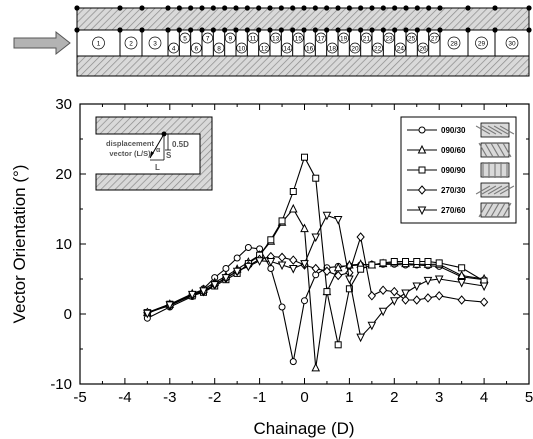  I want to click on segment-label: 10, so click(242, 48).